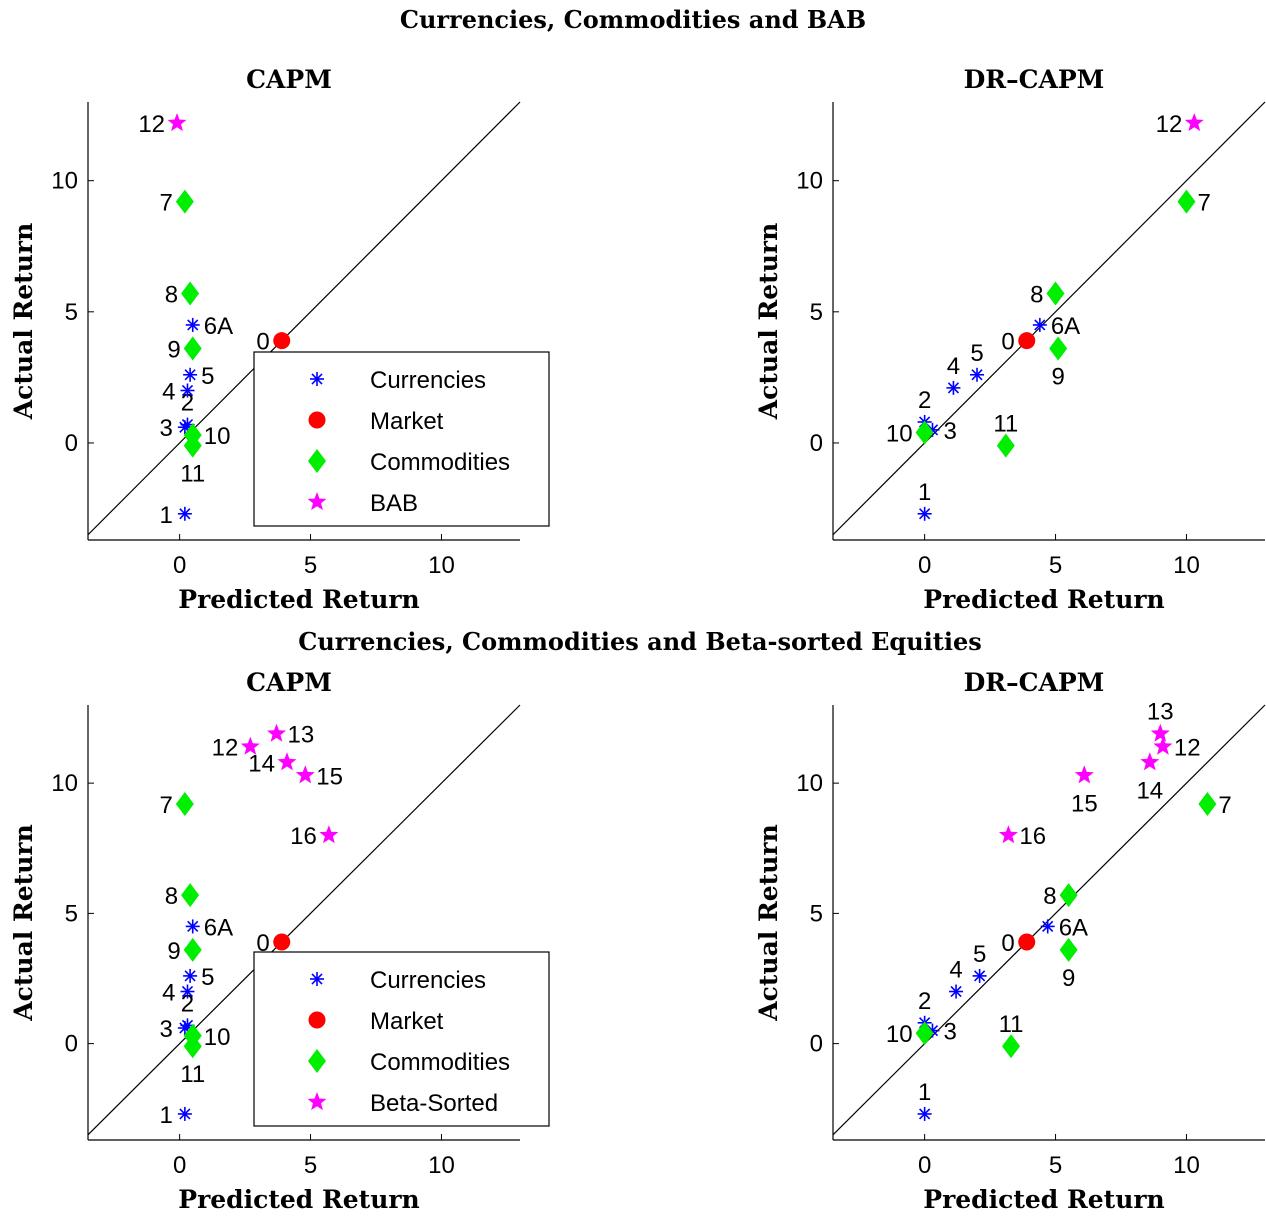 Image resolution: width=1266 pixels, height=1217 pixels. What do you see at coordinates (428, 380) in the screenshot?
I see `legend-entry: Currencies` at bounding box center [428, 380].